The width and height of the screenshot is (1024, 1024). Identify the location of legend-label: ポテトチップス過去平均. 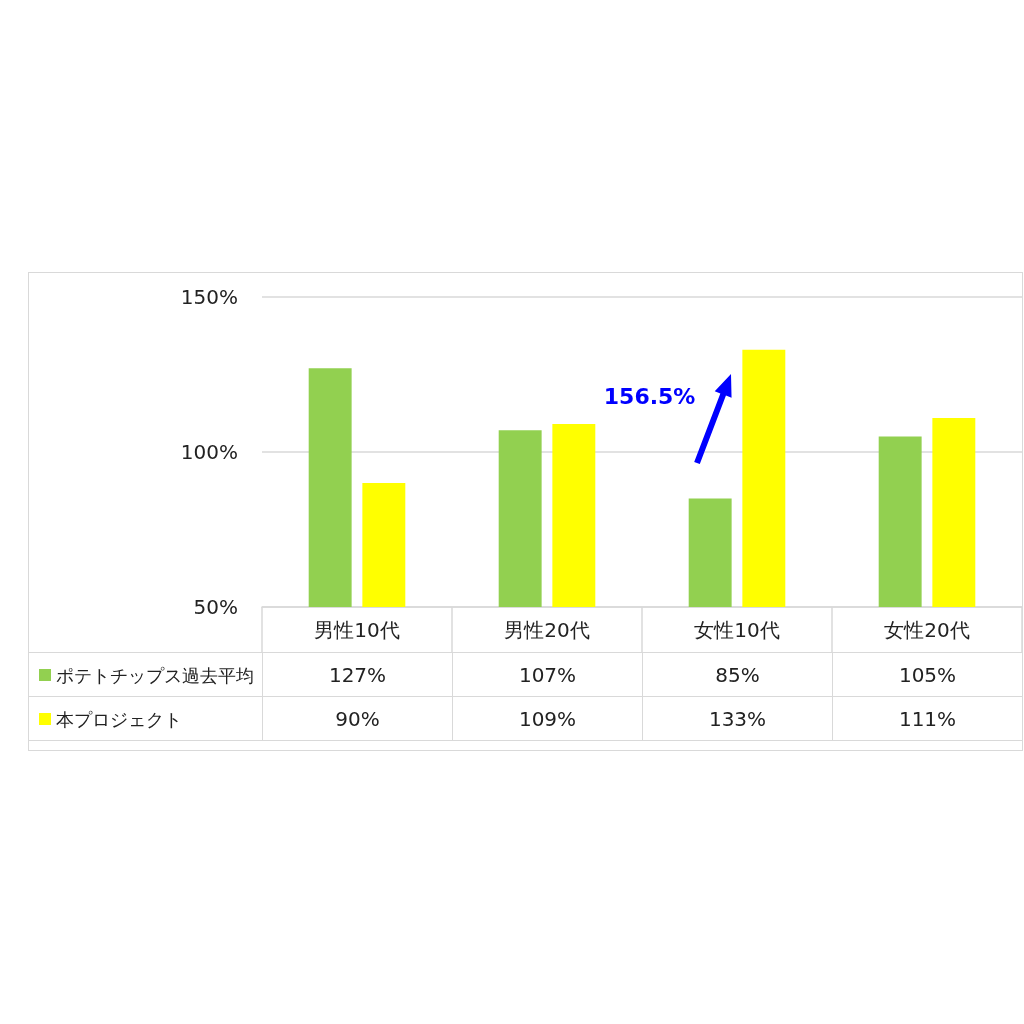
(155, 675).